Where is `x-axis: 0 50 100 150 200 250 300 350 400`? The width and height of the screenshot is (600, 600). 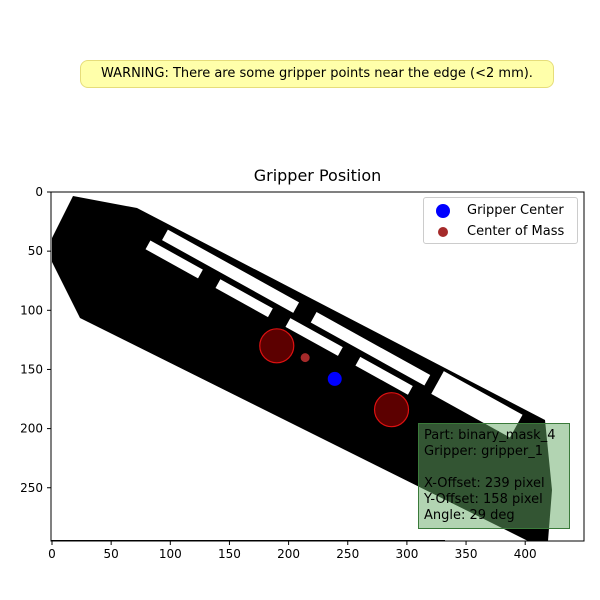 x-axis: 0 50 100 150 200 250 300 350 400 is located at coordinates (292, 551).